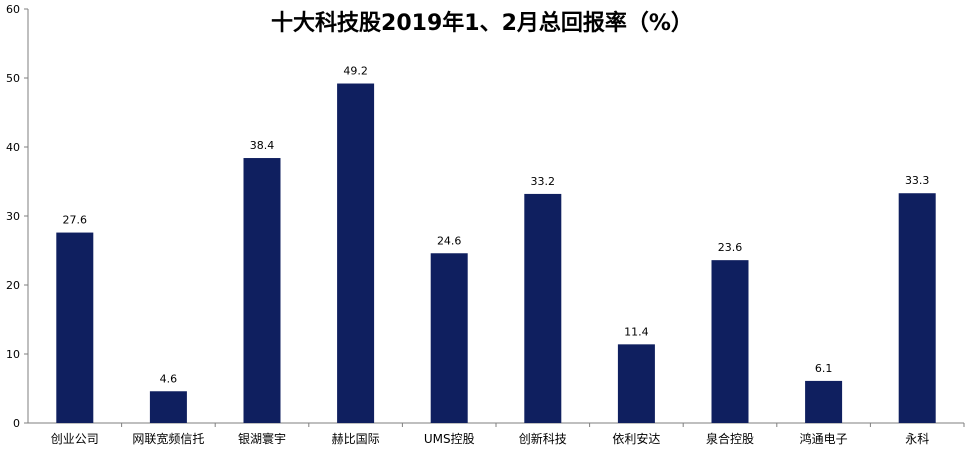 The width and height of the screenshot is (972, 452). I want to click on data-label: 38.4, so click(262, 145).